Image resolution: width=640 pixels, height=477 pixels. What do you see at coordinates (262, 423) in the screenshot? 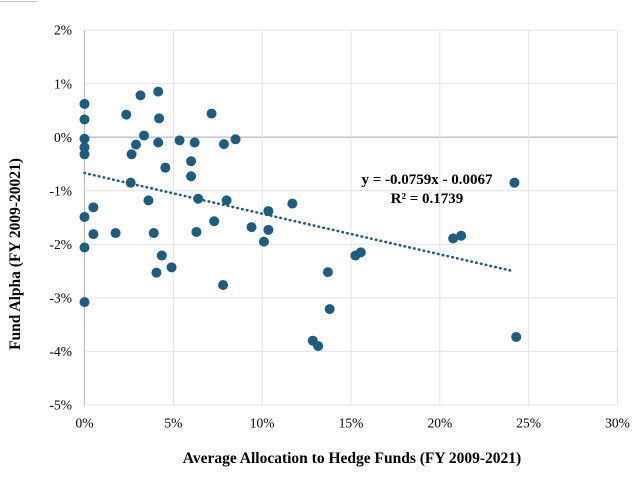
I see `x-tick-label: 10%` at bounding box center [262, 423].